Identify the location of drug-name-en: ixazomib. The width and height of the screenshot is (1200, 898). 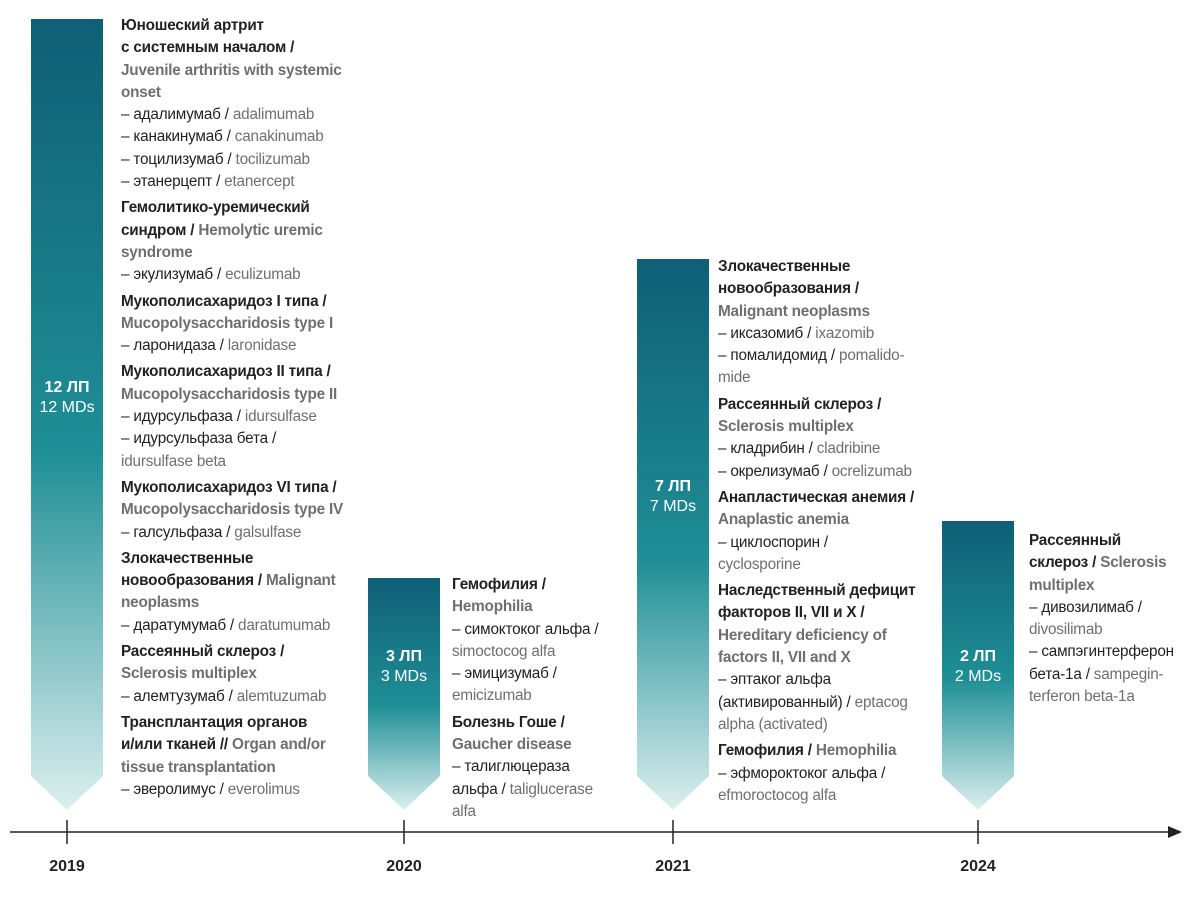
(845, 333).